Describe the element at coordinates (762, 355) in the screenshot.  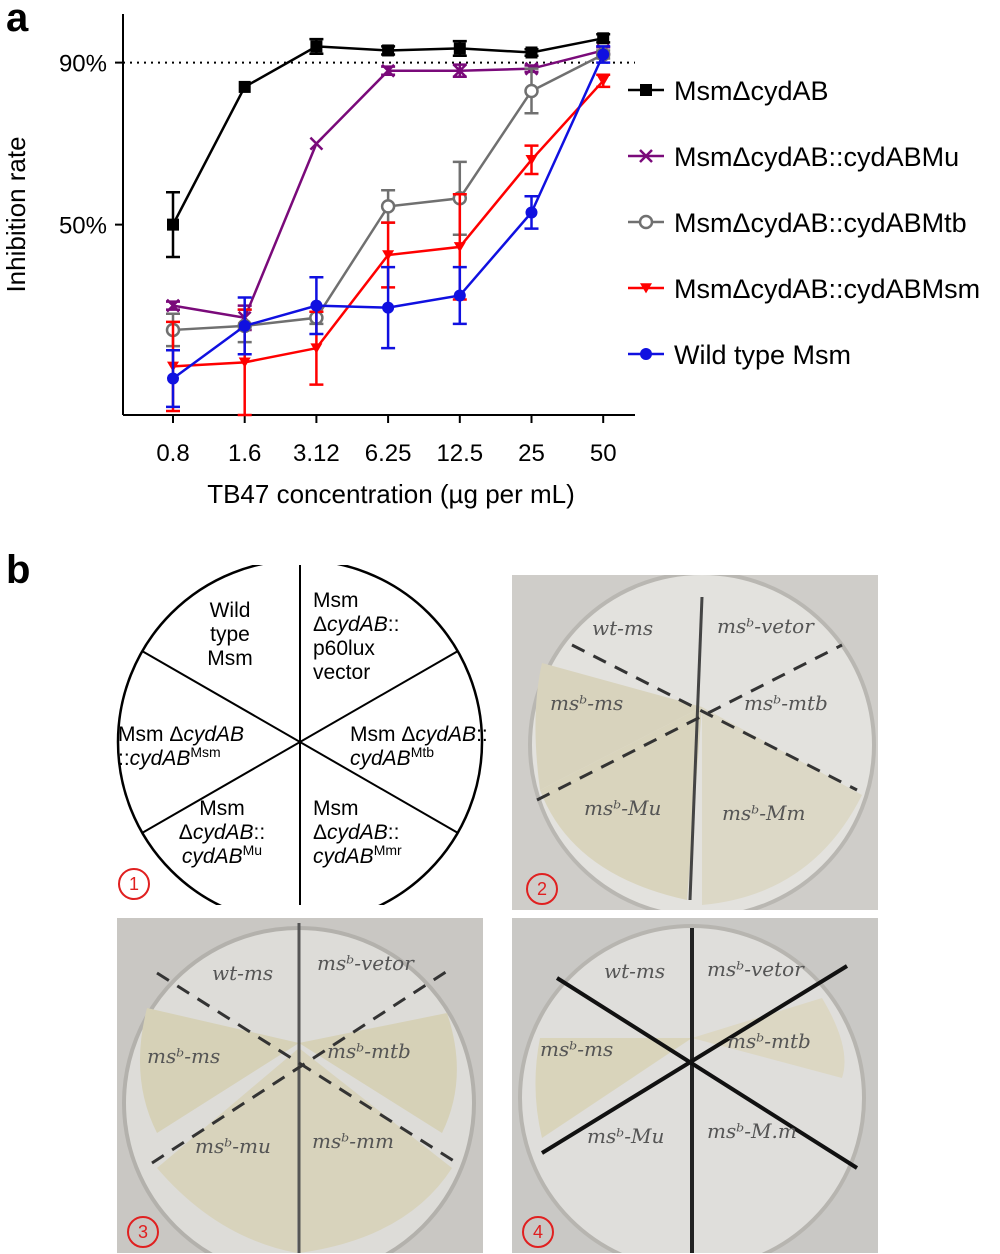
I see `legend-label: Wild type Msm` at that location.